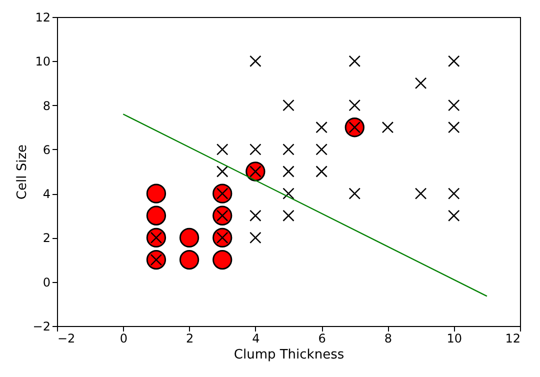 Image resolution: width=540 pixels, height=377 pixels. I want to click on x-tick-label: 12, so click(512, 339).